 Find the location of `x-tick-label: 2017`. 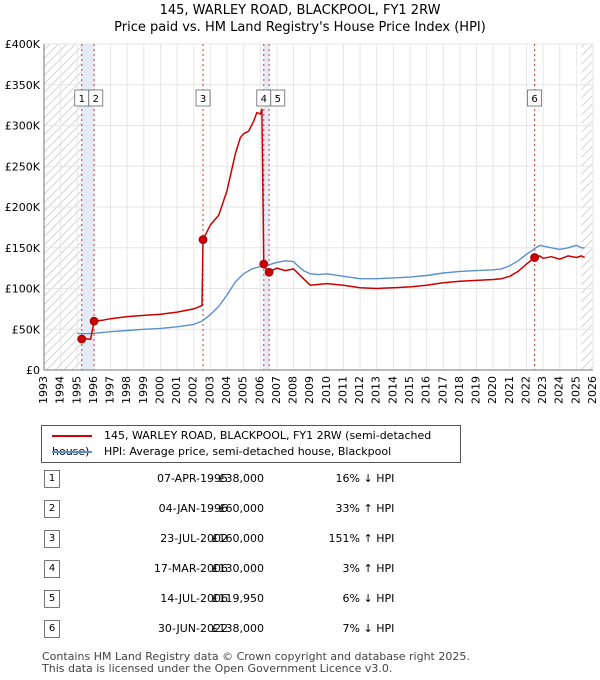

x-tick-label: 2017 is located at coordinates (442, 390).